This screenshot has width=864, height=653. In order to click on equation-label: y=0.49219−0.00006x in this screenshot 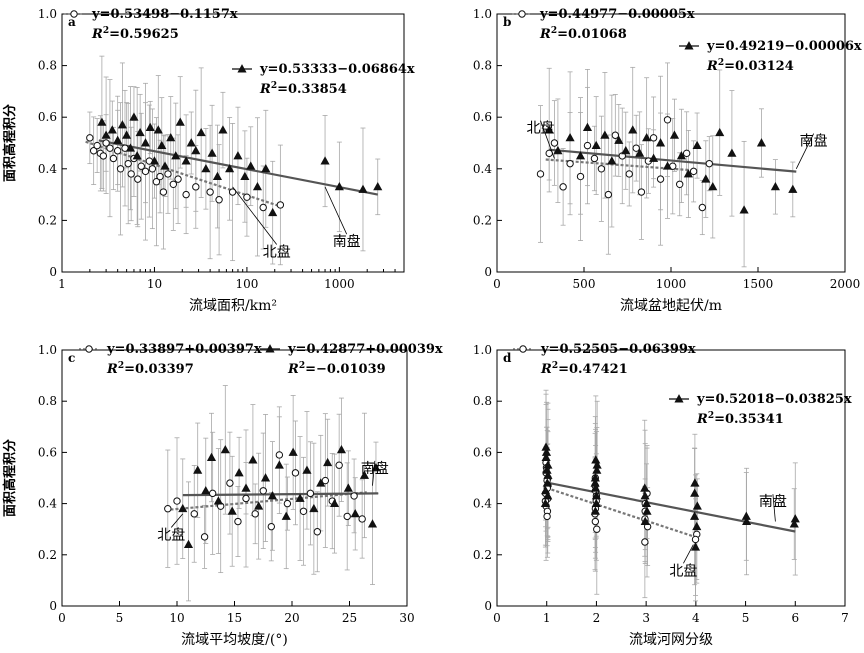, I will do `click(784, 46)`.